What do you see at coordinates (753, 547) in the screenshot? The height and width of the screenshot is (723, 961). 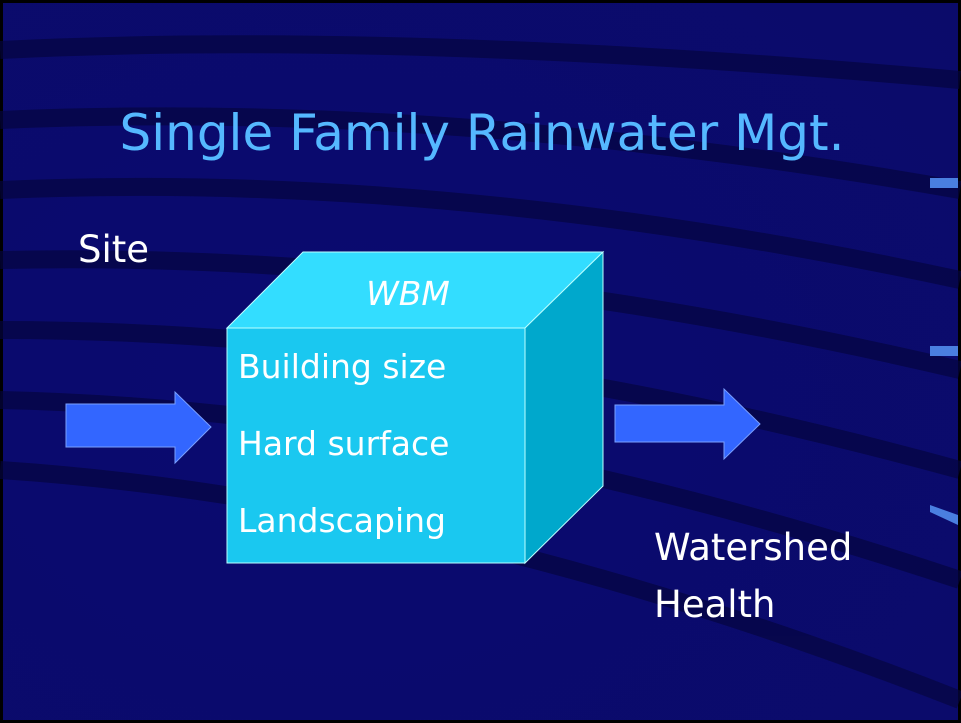 I see `output-label: Watershed` at bounding box center [753, 547].